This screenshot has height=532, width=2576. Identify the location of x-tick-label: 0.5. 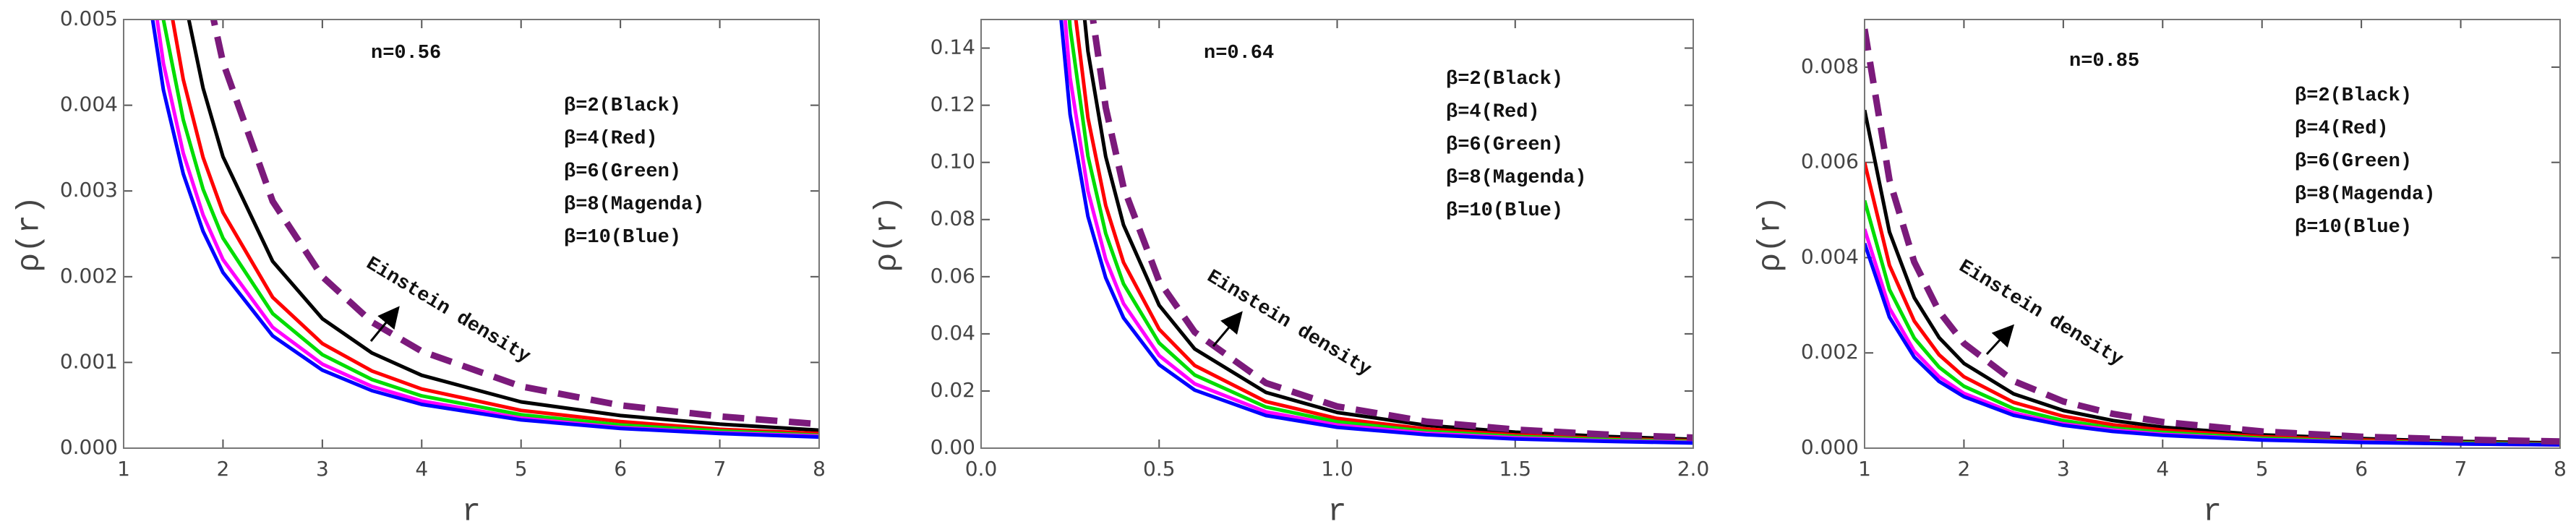
(1160, 469).